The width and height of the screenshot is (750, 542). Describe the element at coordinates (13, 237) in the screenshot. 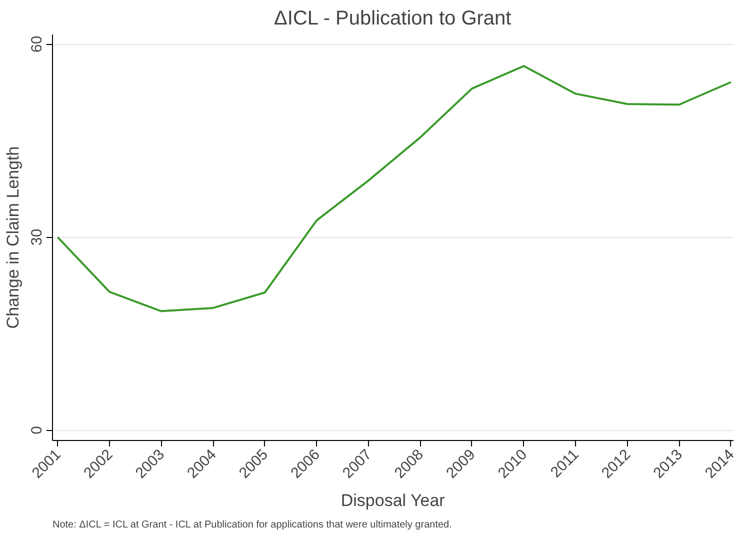

I see `y-axis-title: Change in Claim Length` at that location.